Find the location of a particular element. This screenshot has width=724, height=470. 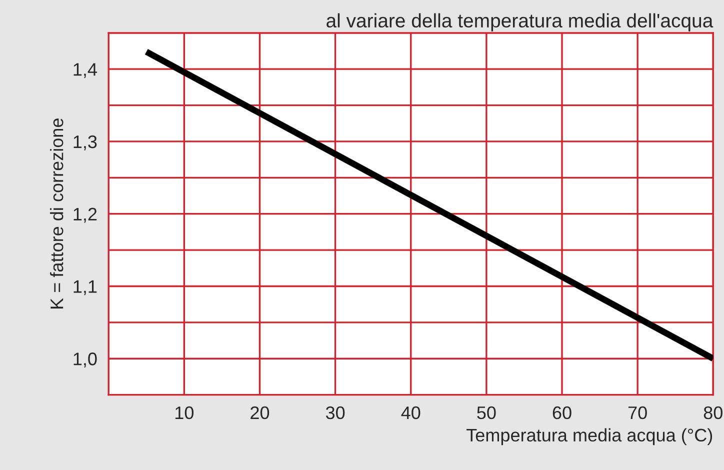

y-tick-label: 1,0 is located at coordinates (85, 360).